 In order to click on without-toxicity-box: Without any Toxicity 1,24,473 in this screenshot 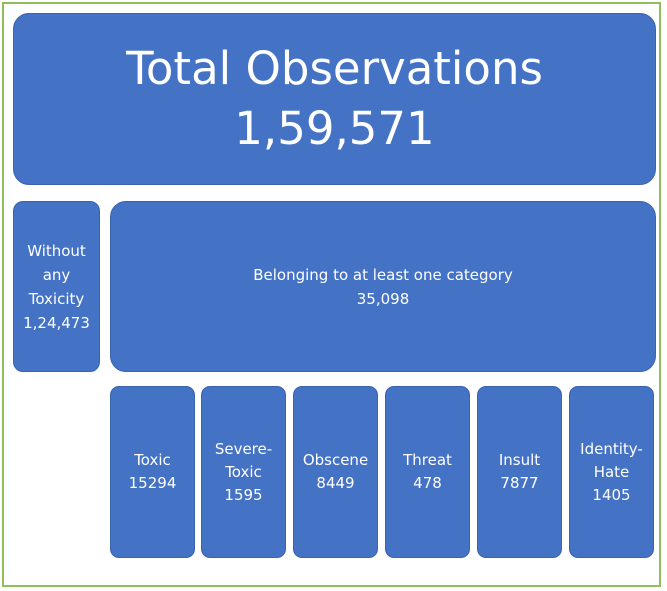, I will do `click(56, 286)`.